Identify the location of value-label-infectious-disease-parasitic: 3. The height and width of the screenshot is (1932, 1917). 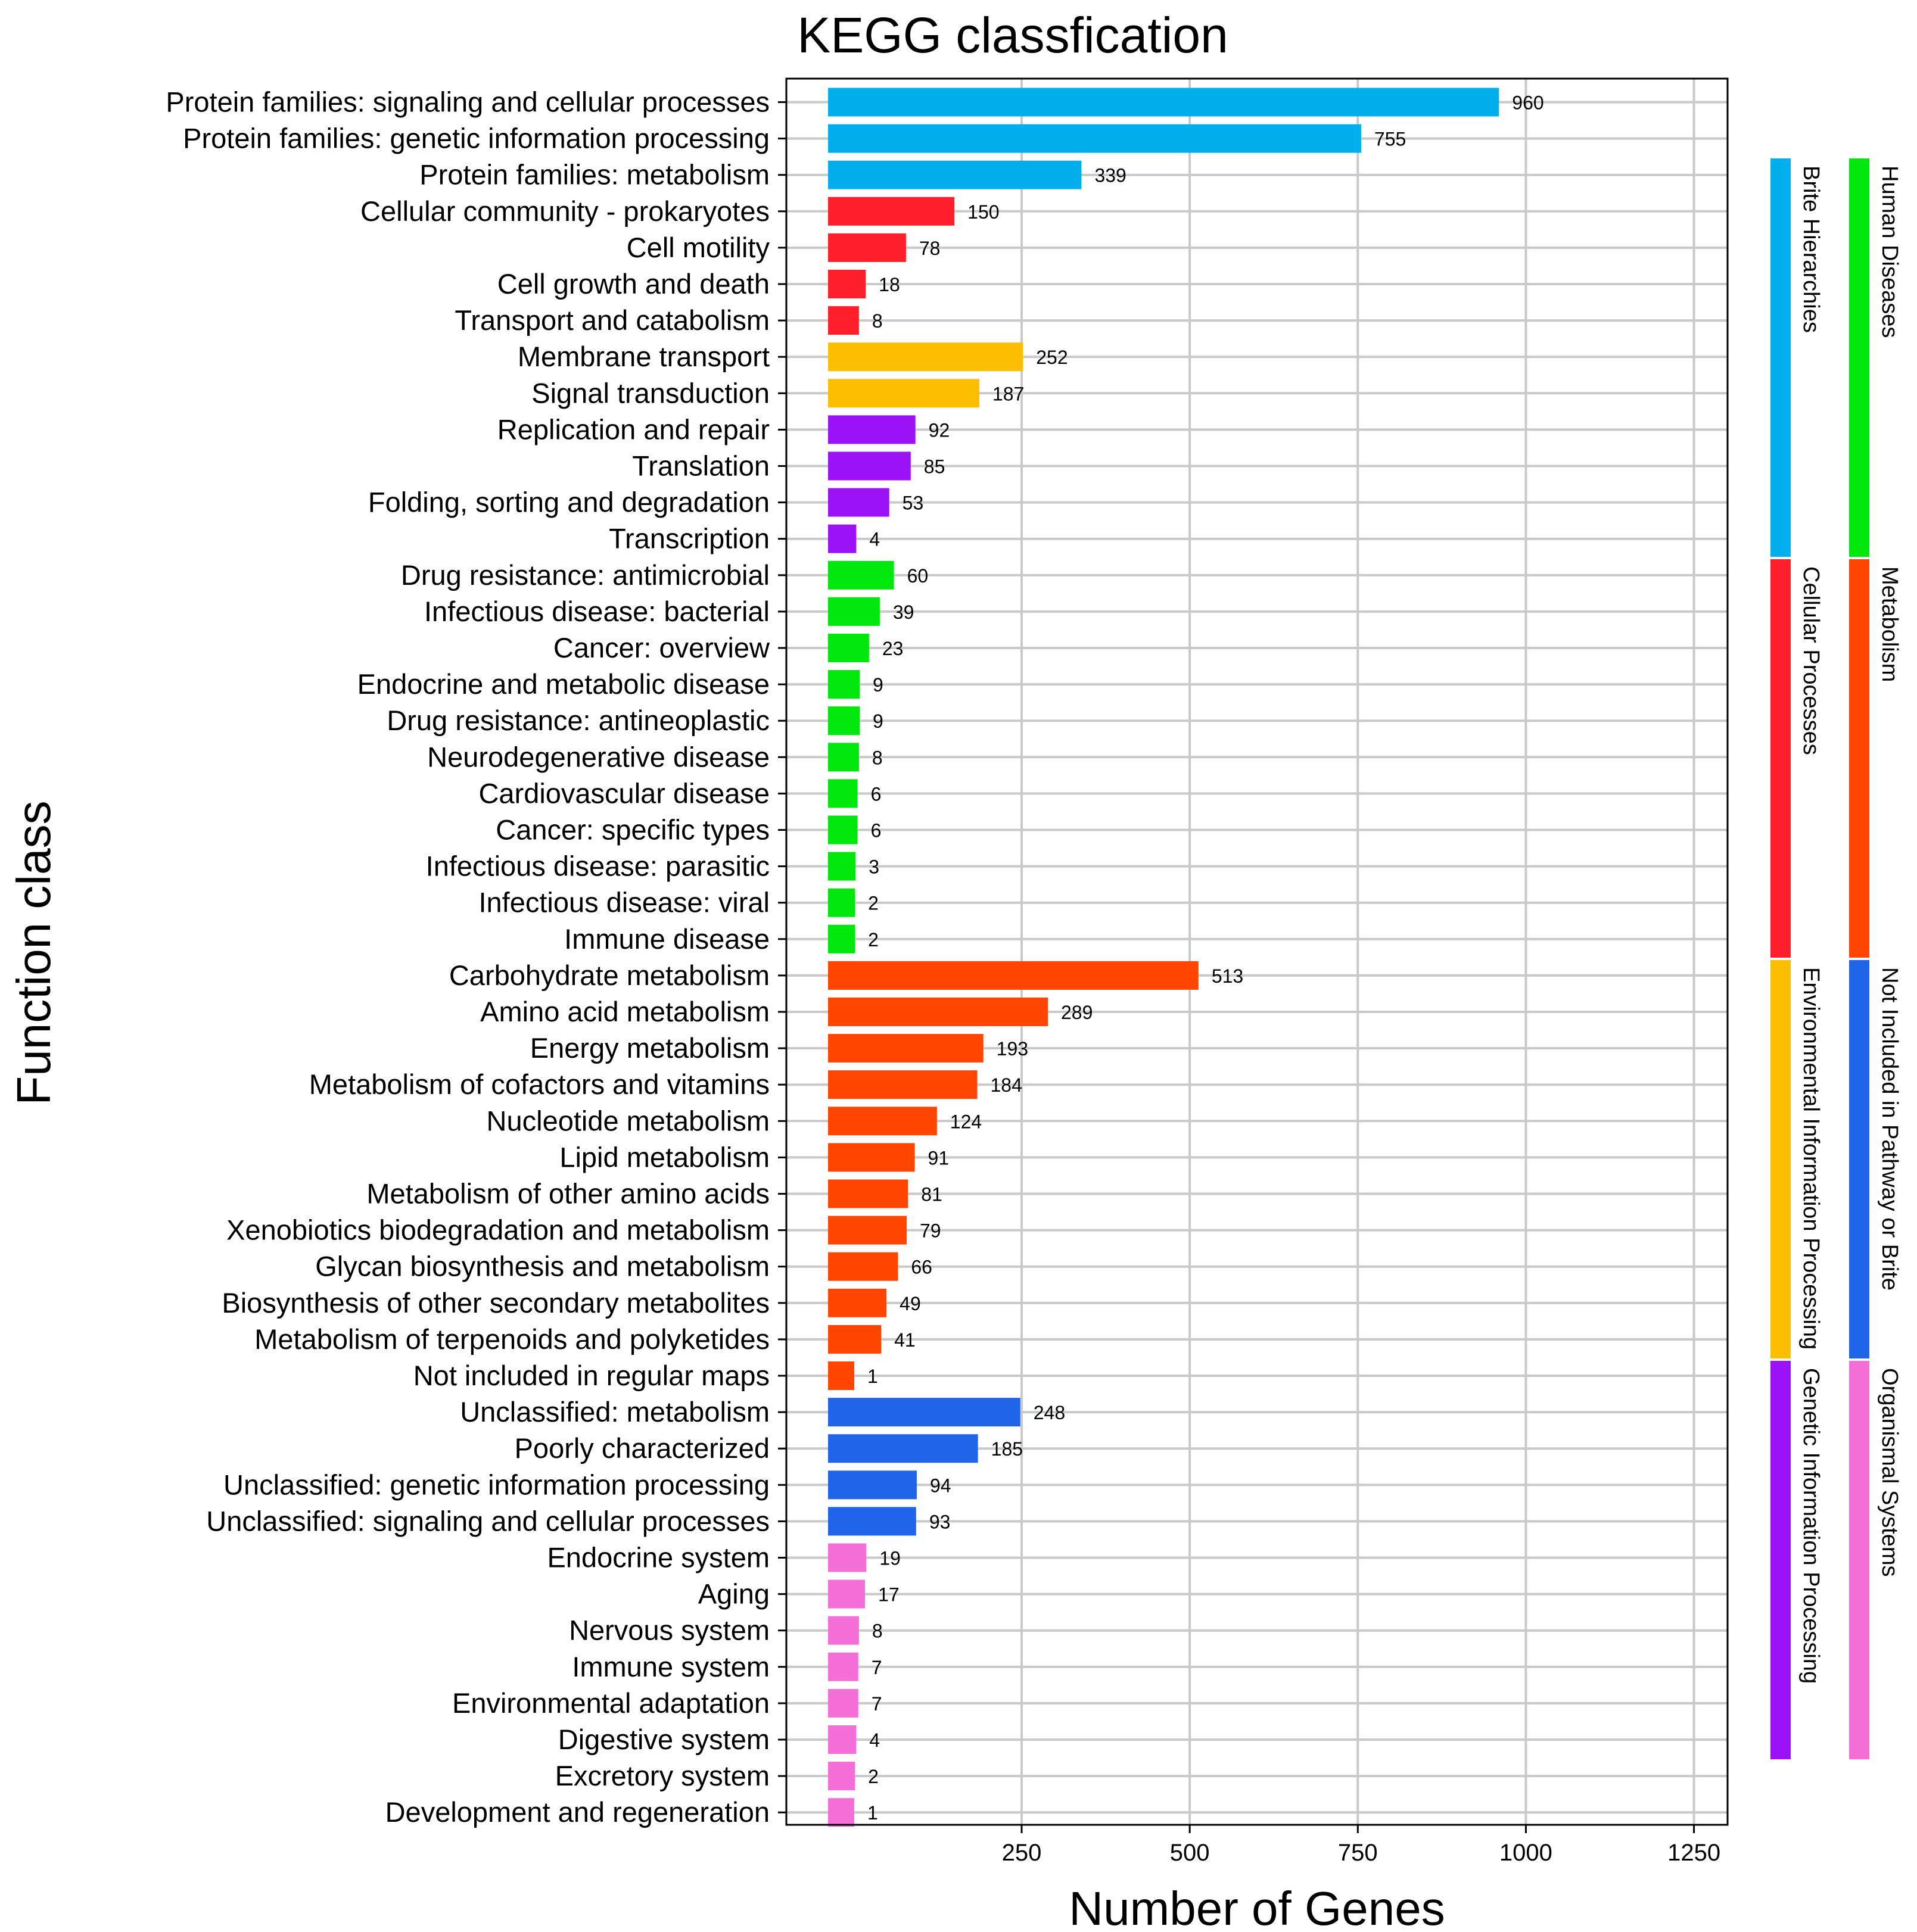
(874, 867).